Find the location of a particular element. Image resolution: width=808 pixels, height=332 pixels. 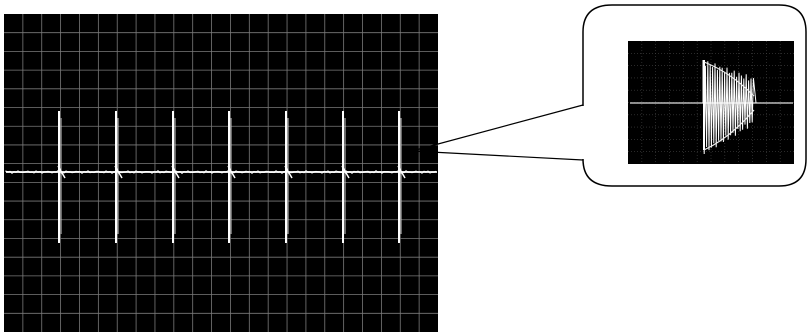

baseline-noise-trace is located at coordinates (221, 172).